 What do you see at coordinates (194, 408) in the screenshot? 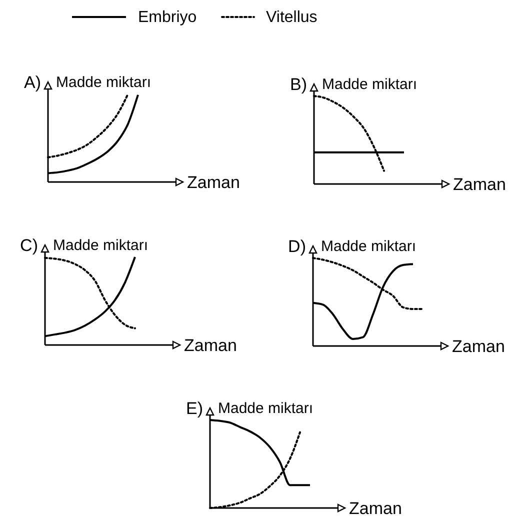
I see `chart-title: E)` at bounding box center [194, 408].